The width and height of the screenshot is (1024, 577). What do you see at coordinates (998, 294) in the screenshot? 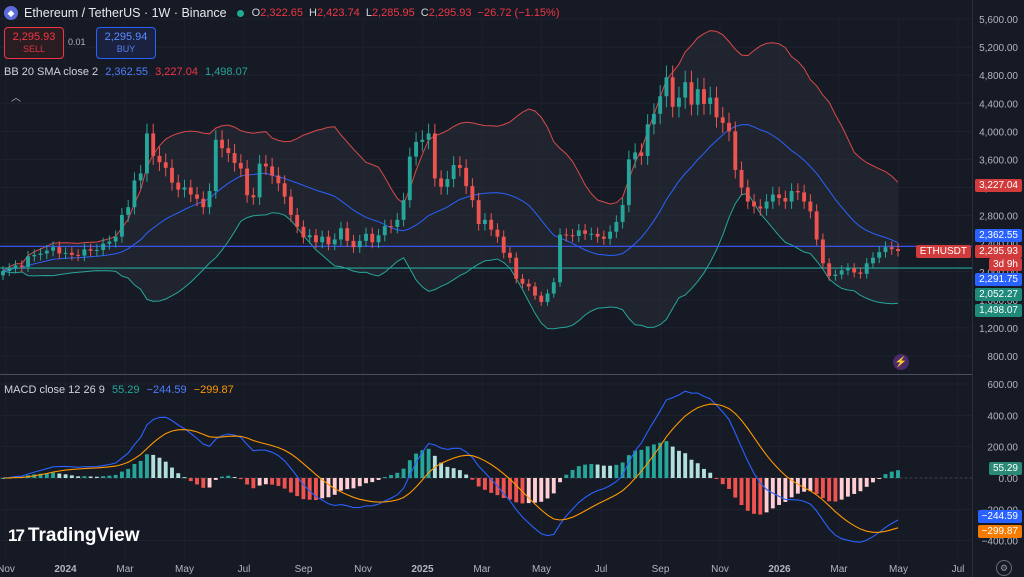
I see `hline-price-label: 2,052.27` at bounding box center [998, 294].